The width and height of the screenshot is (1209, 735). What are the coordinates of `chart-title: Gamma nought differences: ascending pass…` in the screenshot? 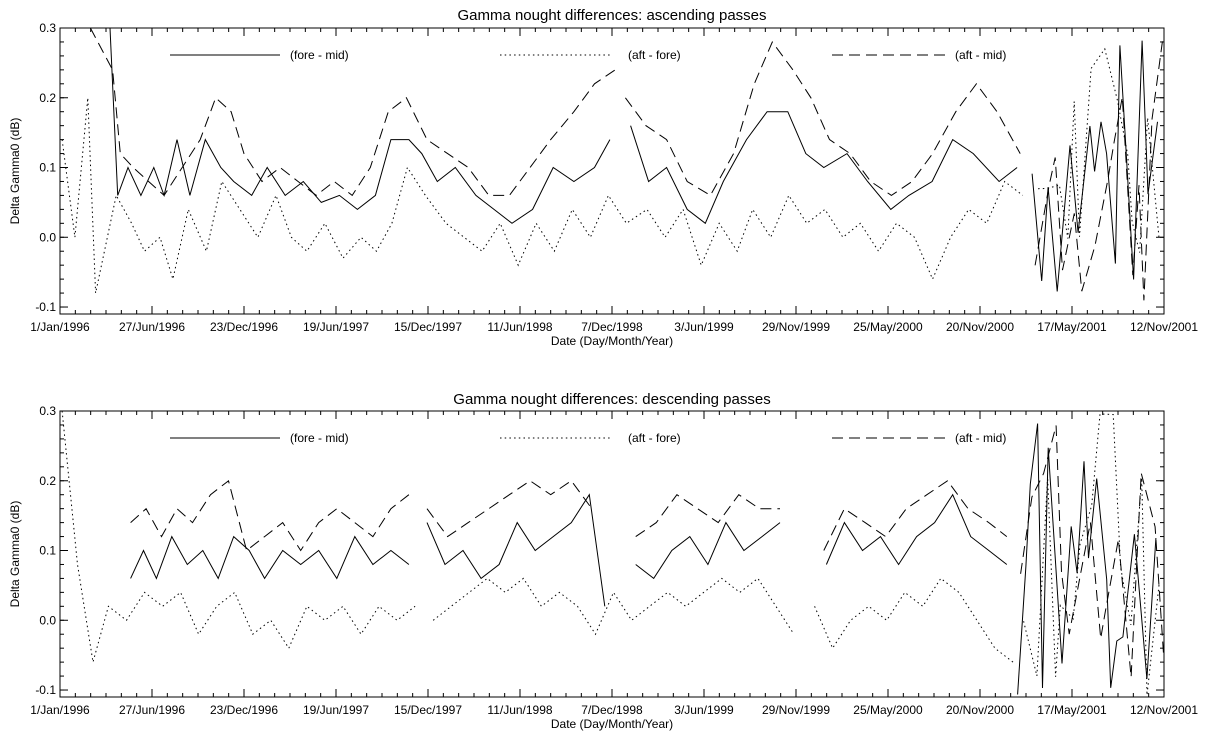 It's located at (611, 15).